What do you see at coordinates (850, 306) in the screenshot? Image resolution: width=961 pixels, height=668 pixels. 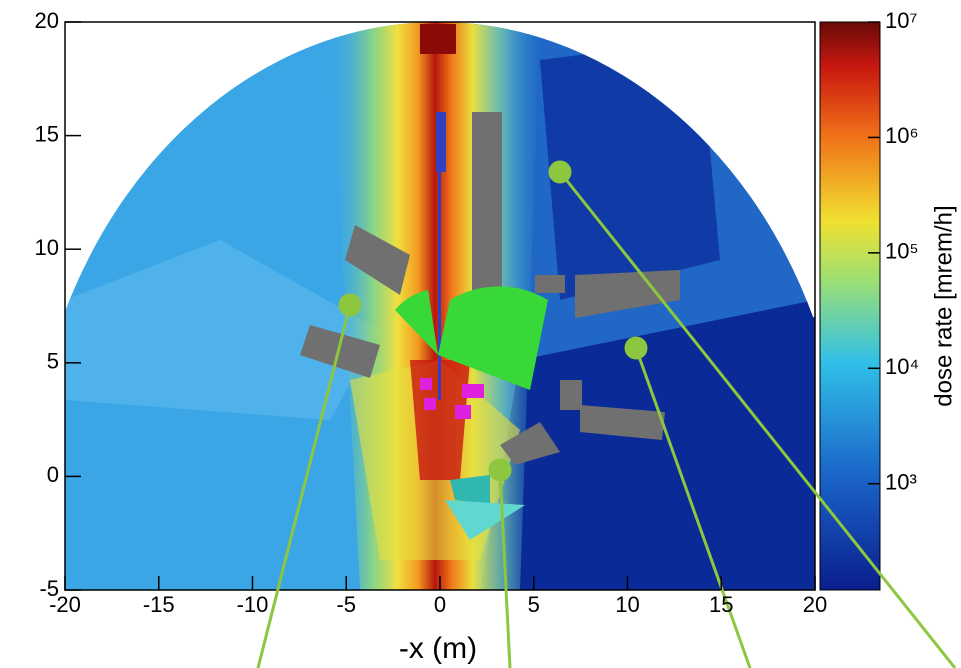 I see `colorbar` at bounding box center [850, 306].